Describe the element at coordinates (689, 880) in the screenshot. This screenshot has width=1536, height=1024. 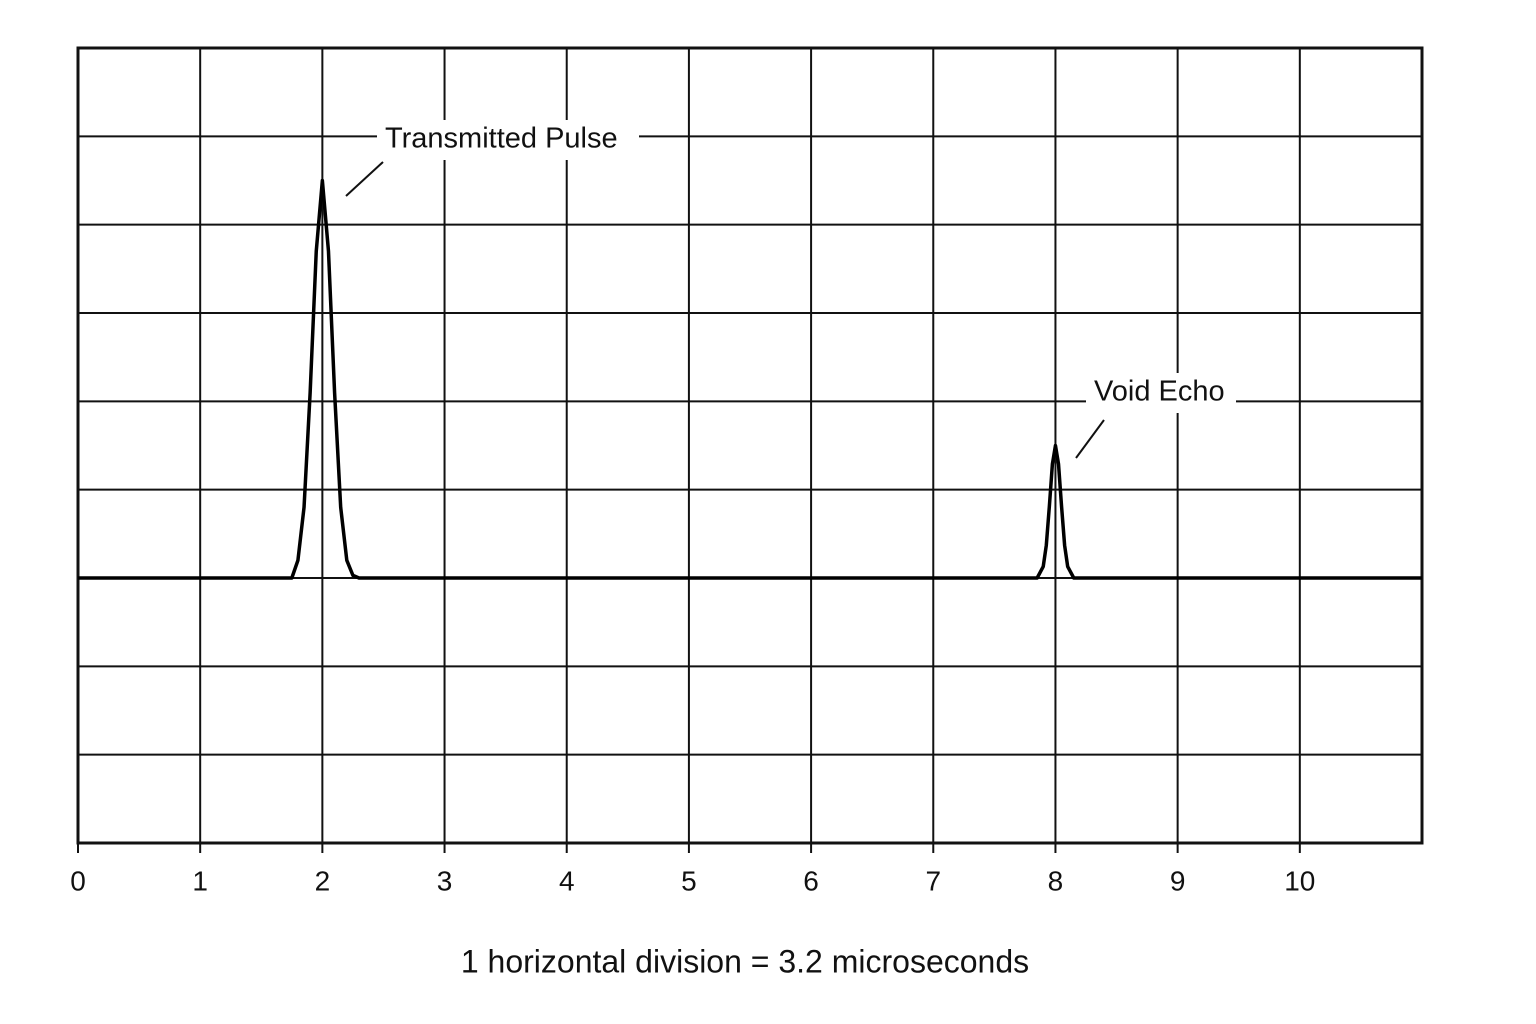
I see `x-tick-label: 5` at that location.